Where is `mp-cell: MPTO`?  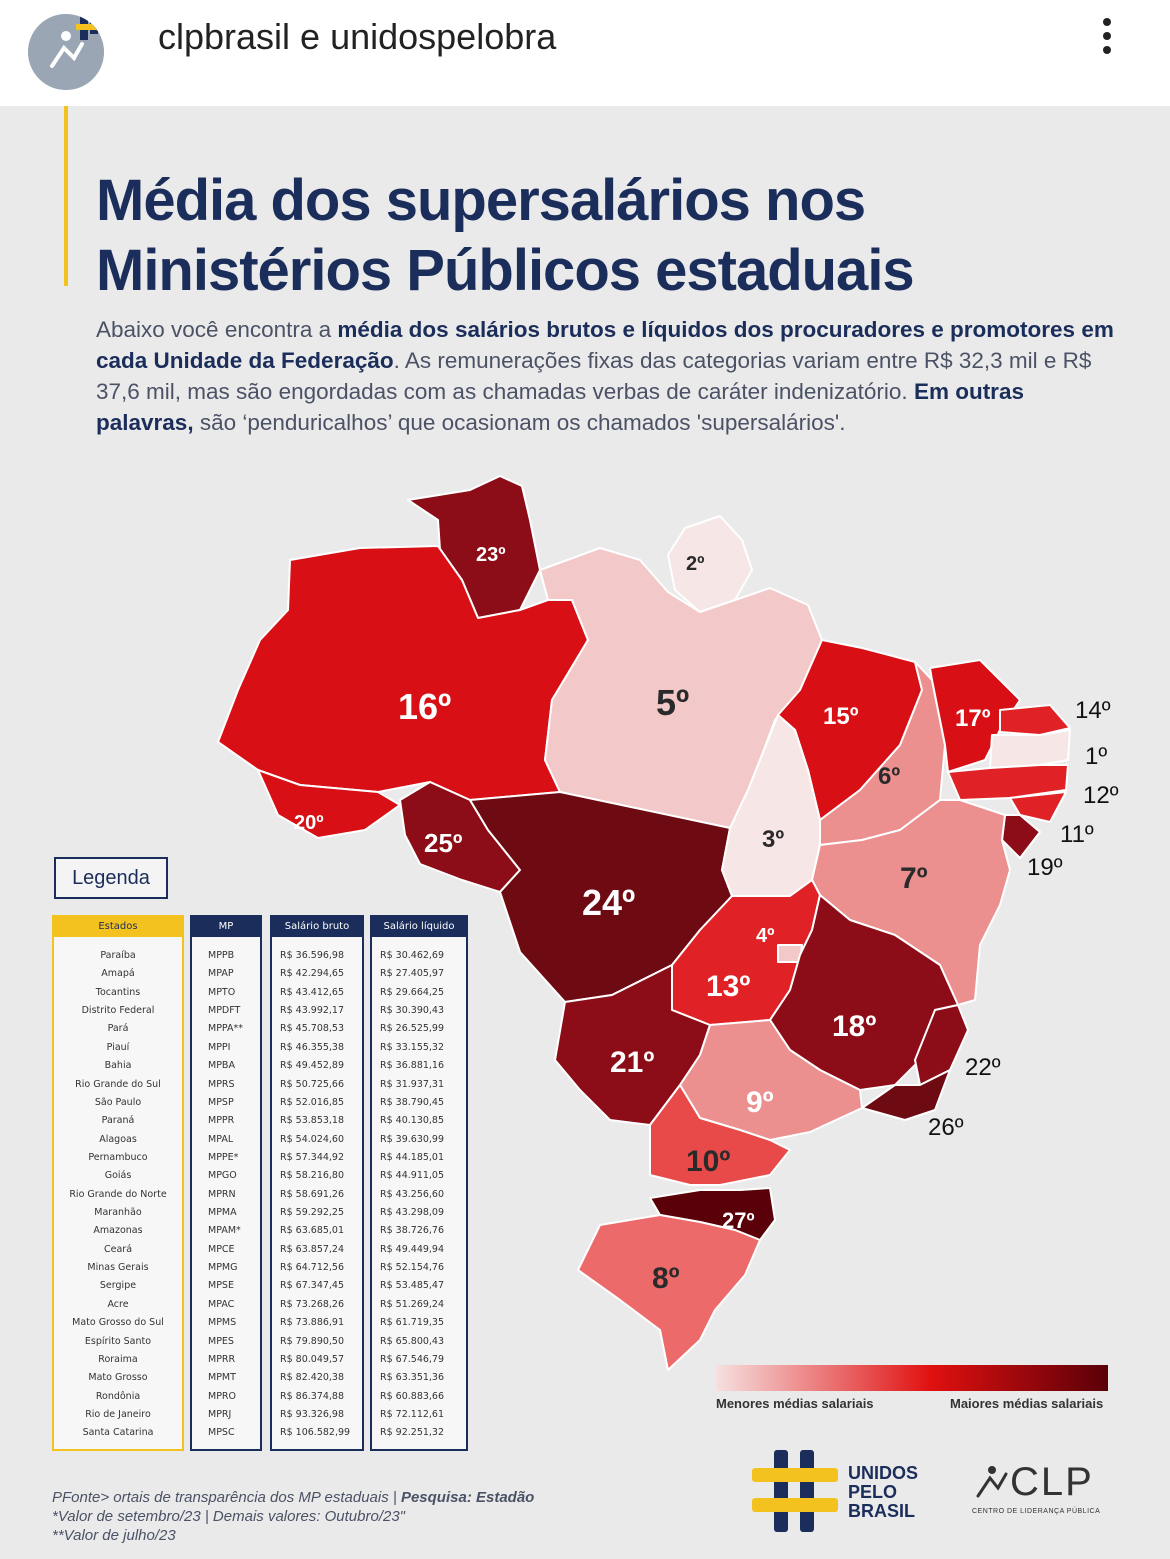
mp-cell: MPTO is located at coordinates (222, 992).